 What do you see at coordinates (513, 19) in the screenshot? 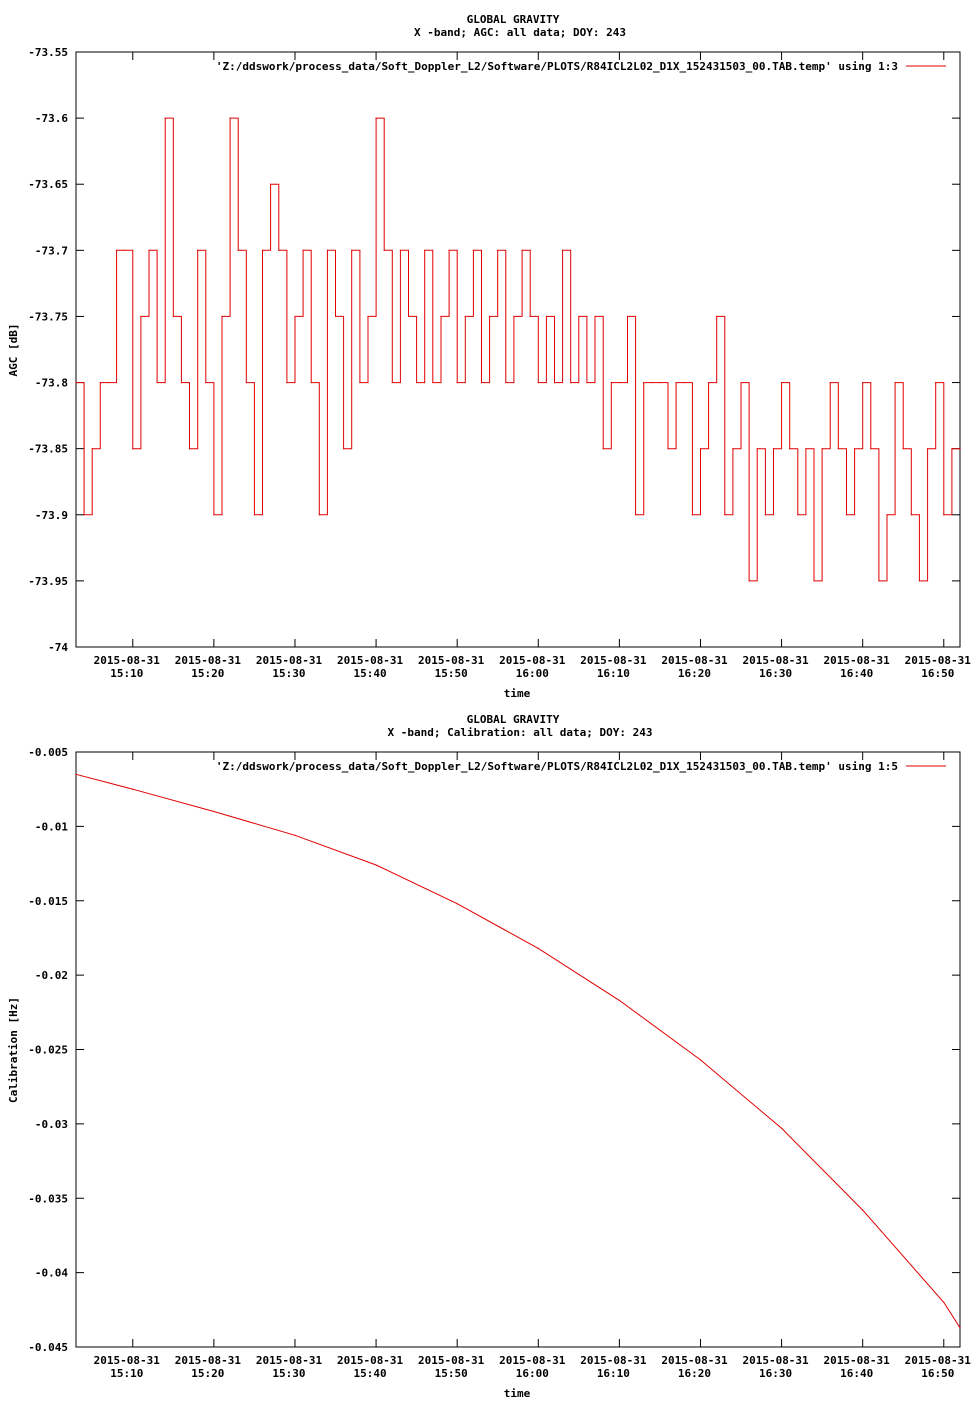
I see `chart-title: GLOBAL GRAVITY` at bounding box center [513, 19].